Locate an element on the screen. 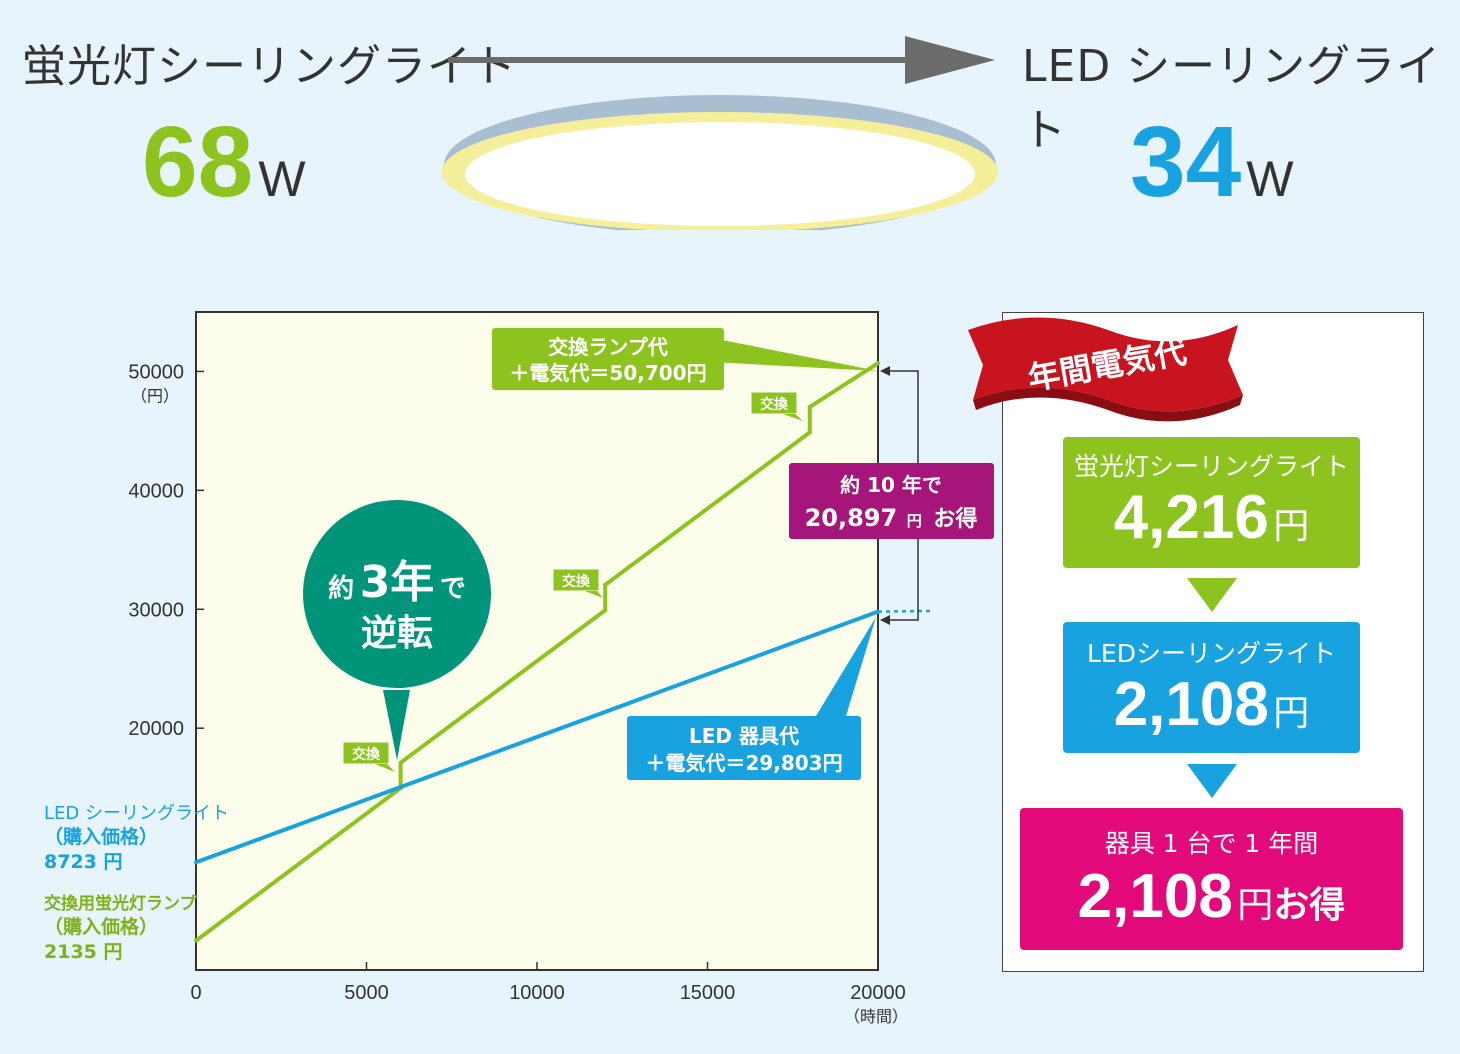  fluorescent-annual-box: 蛍光灯シーリングライト 4,216 円 is located at coordinates (1211, 502).